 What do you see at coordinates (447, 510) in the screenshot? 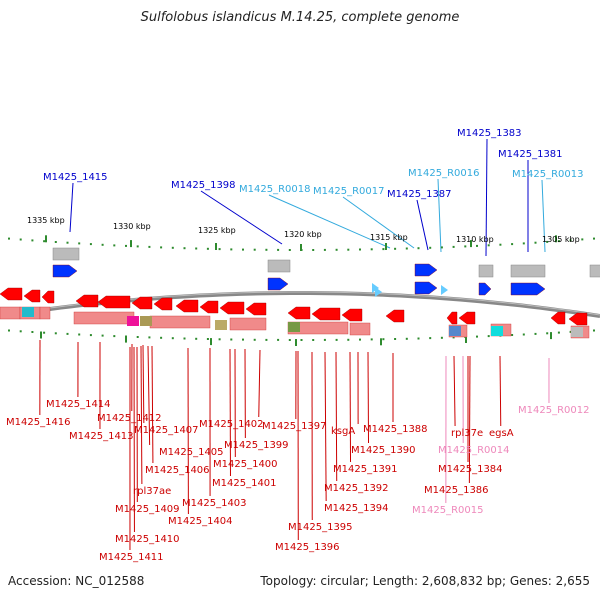
I see `gene-label: M1425_R0015` at bounding box center [447, 510].